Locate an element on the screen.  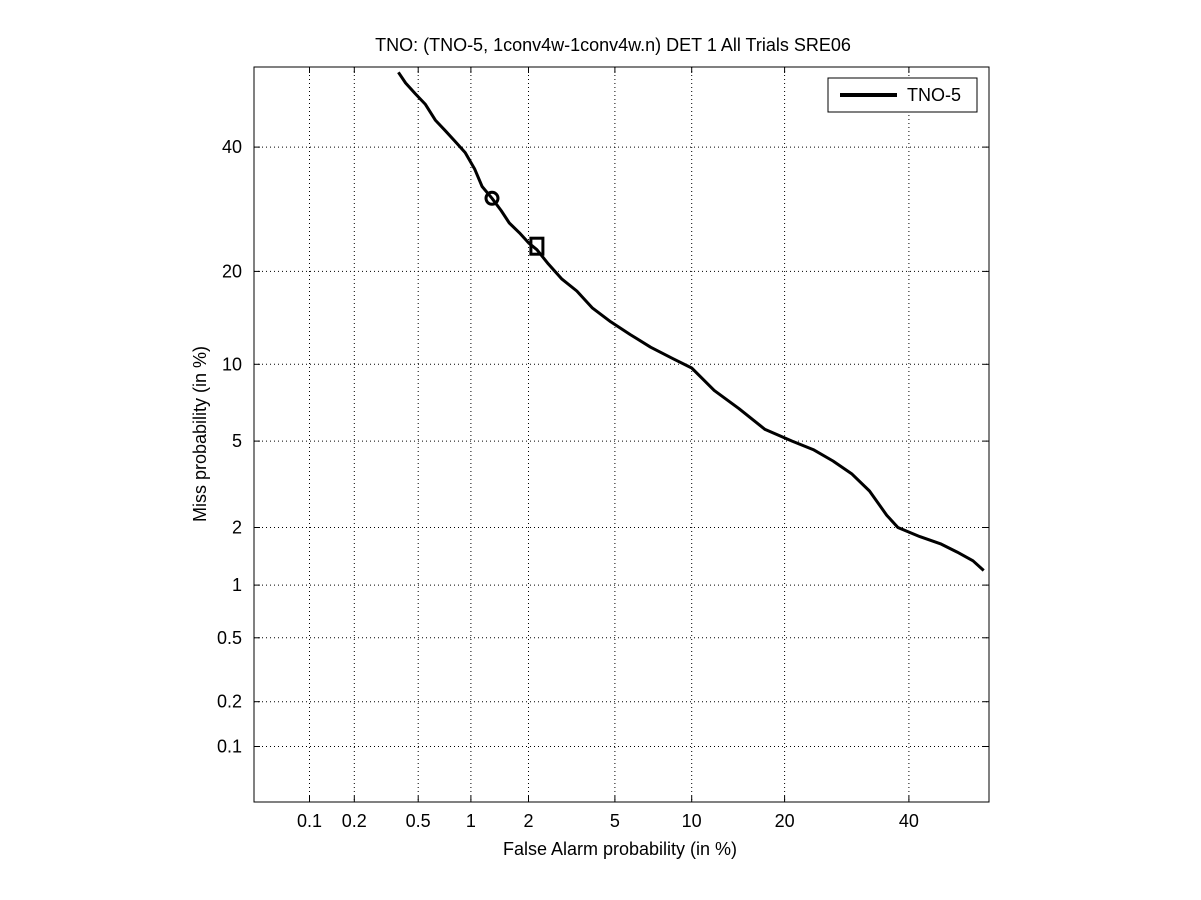
x-tick-label-2: 2 is located at coordinates (528, 821).